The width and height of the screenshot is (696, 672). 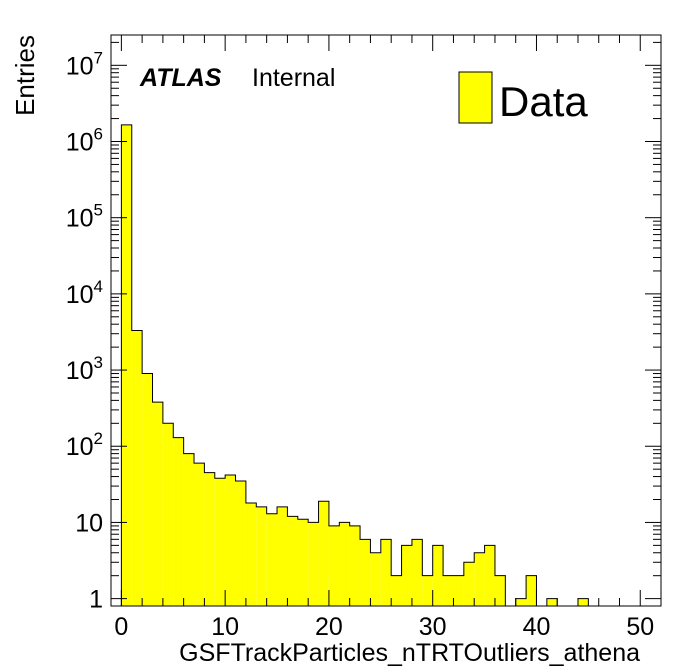 What do you see at coordinates (25, 75) in the screenshot?
I see `y-axis-label: Entries` at bounding box center [25, 75].